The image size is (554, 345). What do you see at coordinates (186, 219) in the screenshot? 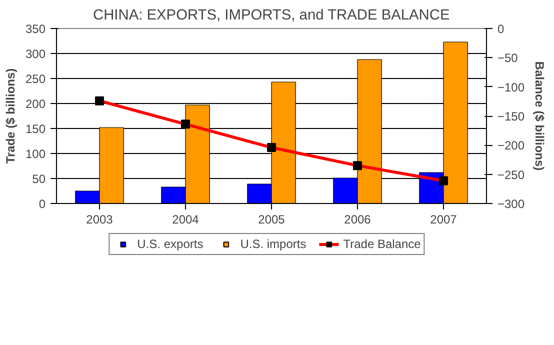
I see `x-tick-label: 2004` at bounding box center [186, 219].